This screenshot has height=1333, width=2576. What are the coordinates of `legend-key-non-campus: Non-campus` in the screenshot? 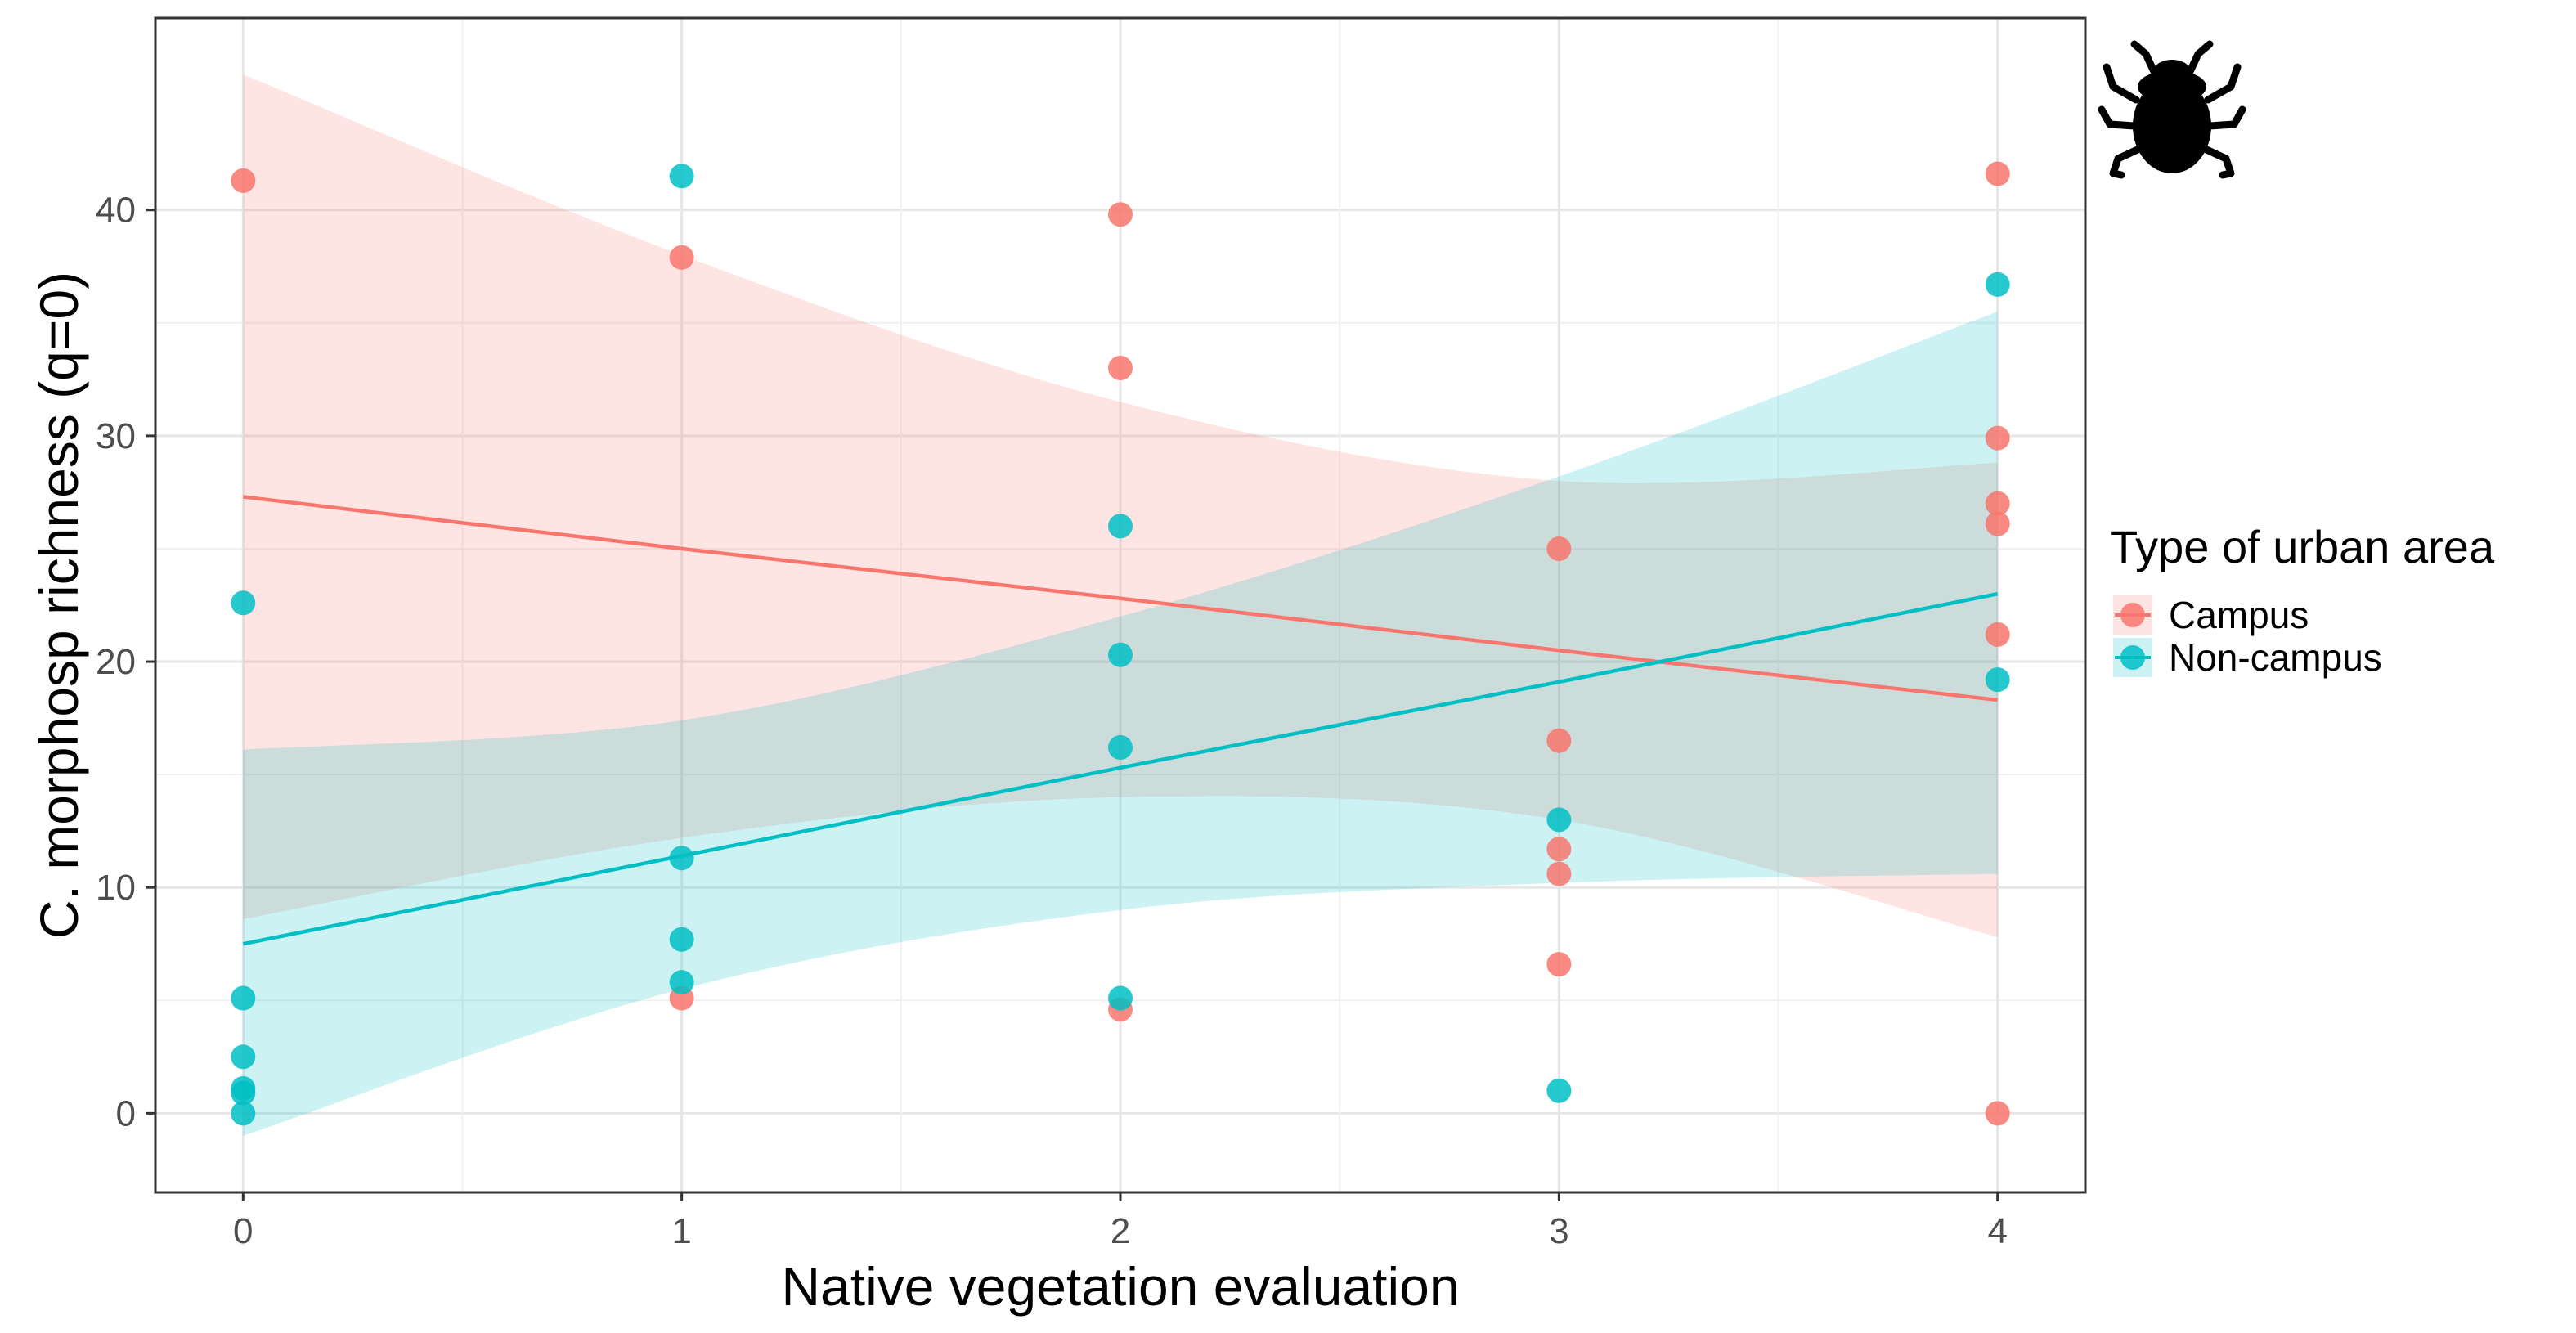 It's located at (2247, 658).